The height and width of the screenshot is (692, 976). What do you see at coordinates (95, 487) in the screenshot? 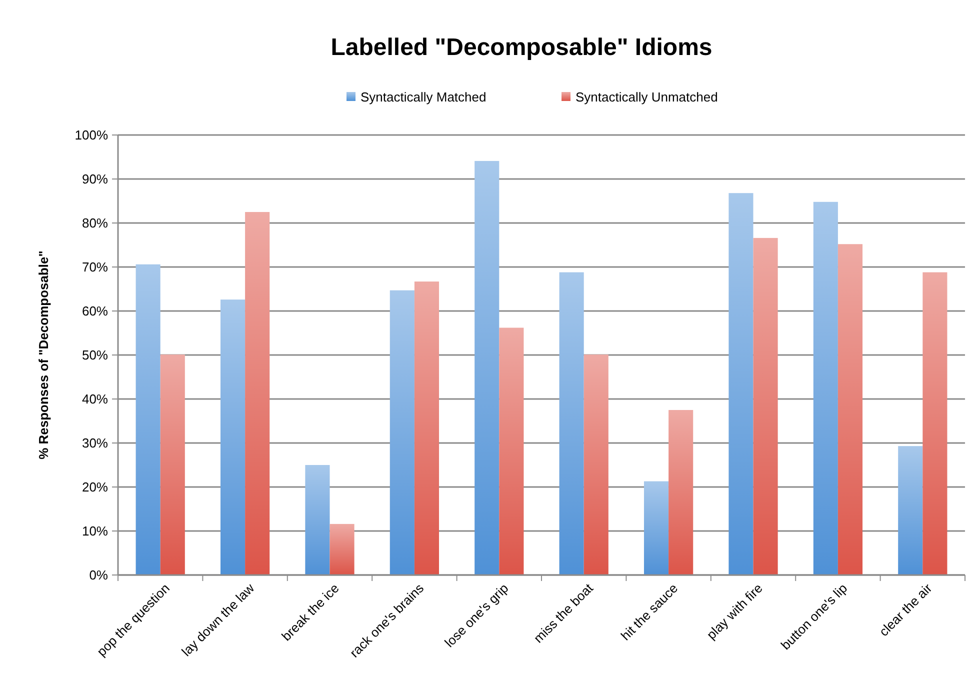
I see `y-tick-label: 20%` at bounding box center [95, 487].